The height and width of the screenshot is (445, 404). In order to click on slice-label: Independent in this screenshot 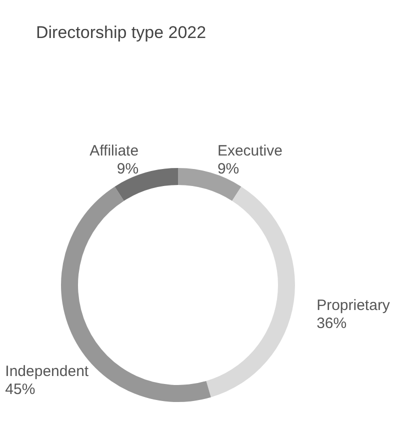, I will do `click(47, 371)`.